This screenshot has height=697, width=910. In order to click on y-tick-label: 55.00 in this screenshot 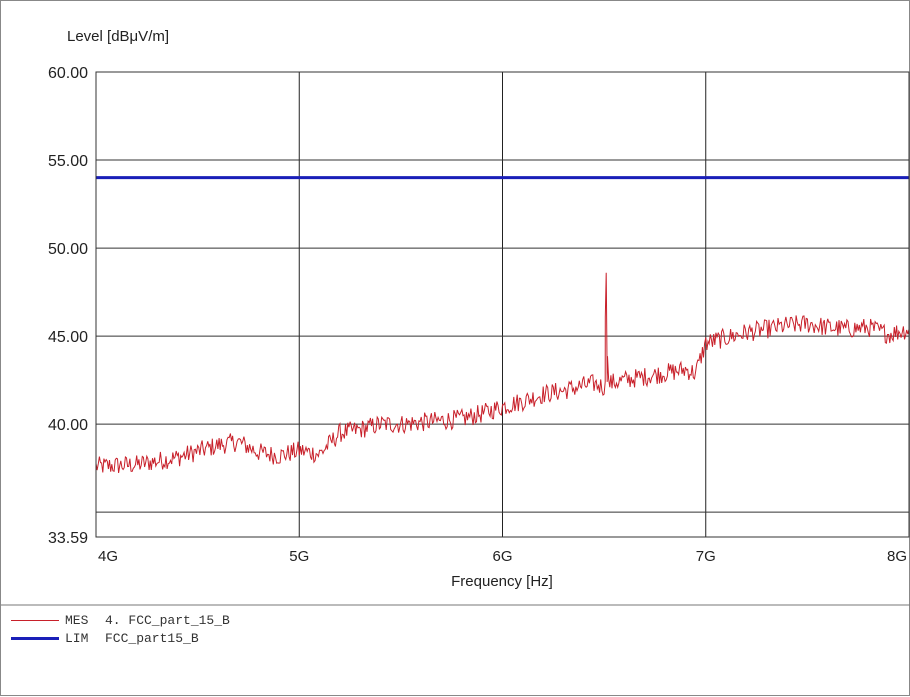, I will do `click(68, 161)`.